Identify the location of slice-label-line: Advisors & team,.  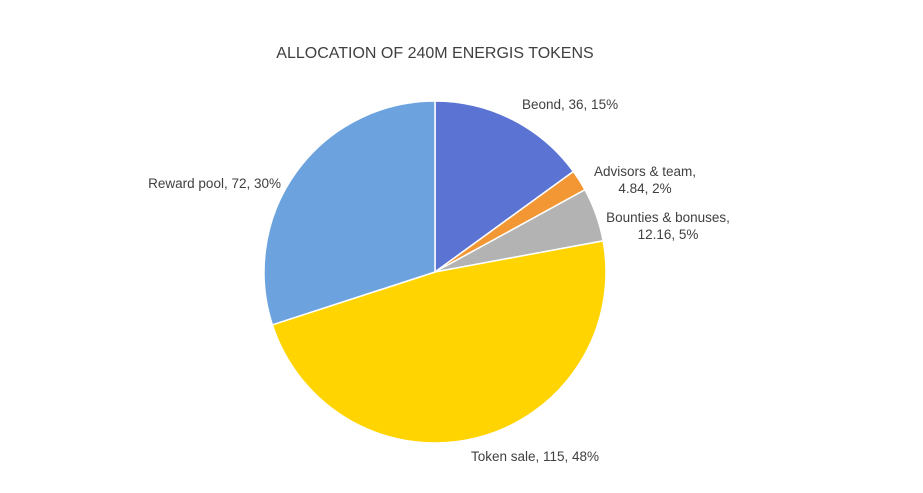
(645, 171).